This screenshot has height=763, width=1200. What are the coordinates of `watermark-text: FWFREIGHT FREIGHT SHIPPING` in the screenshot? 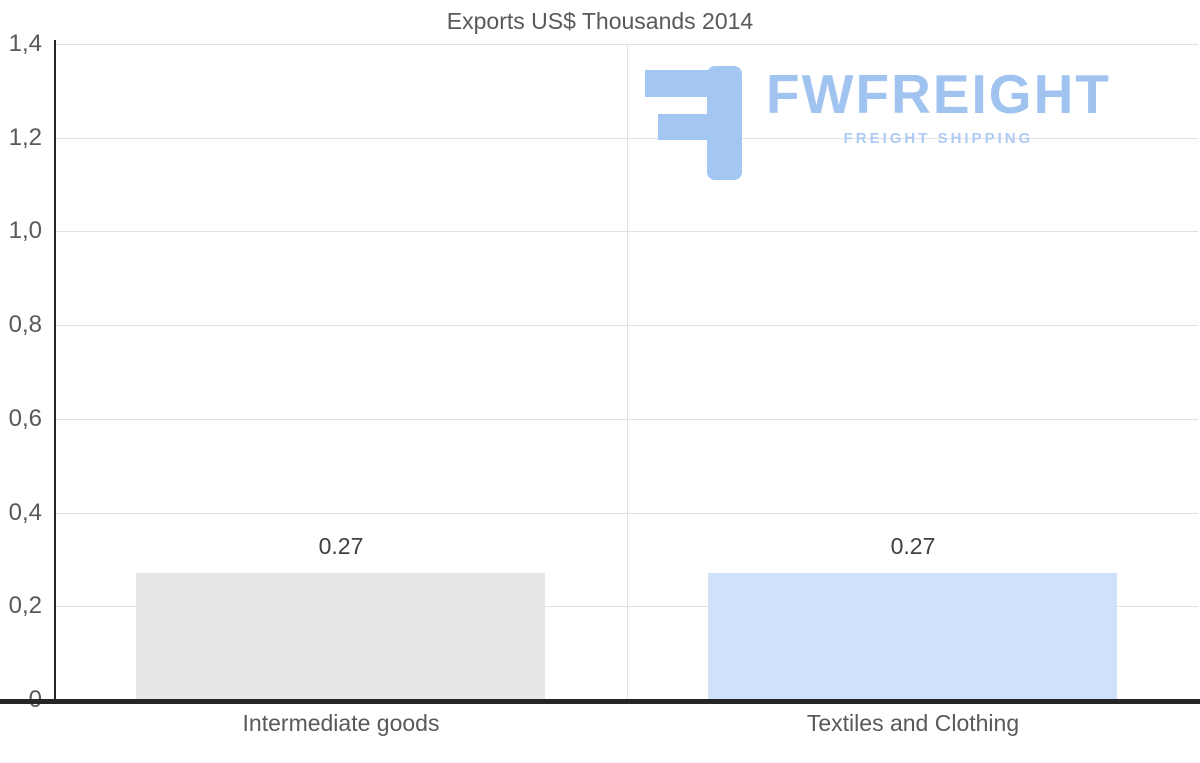 It's located at (938, 105).